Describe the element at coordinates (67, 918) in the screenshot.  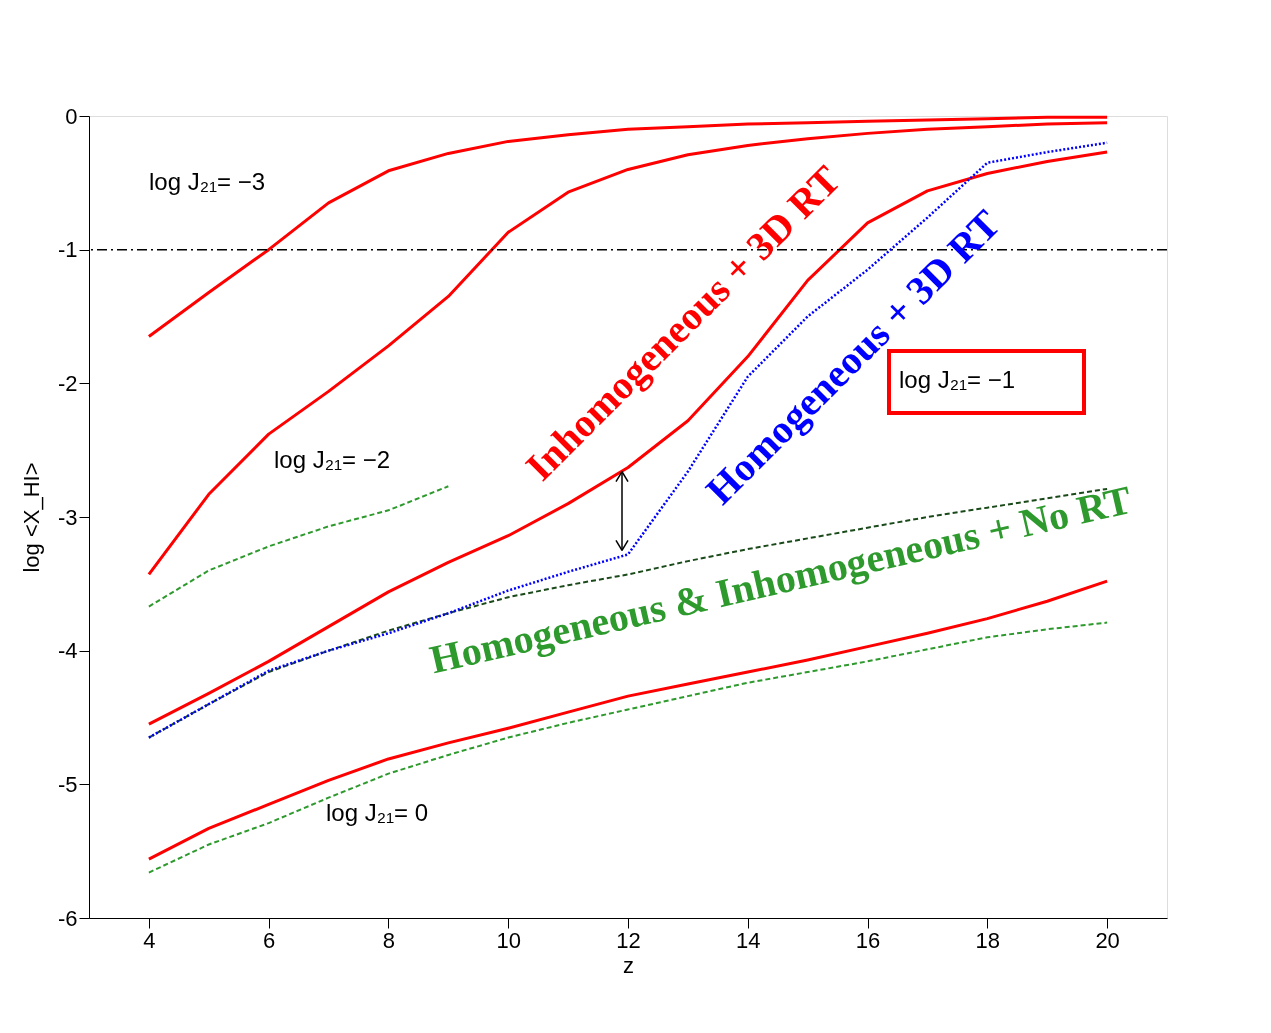
I see `y-tick-label: -6` at that location.